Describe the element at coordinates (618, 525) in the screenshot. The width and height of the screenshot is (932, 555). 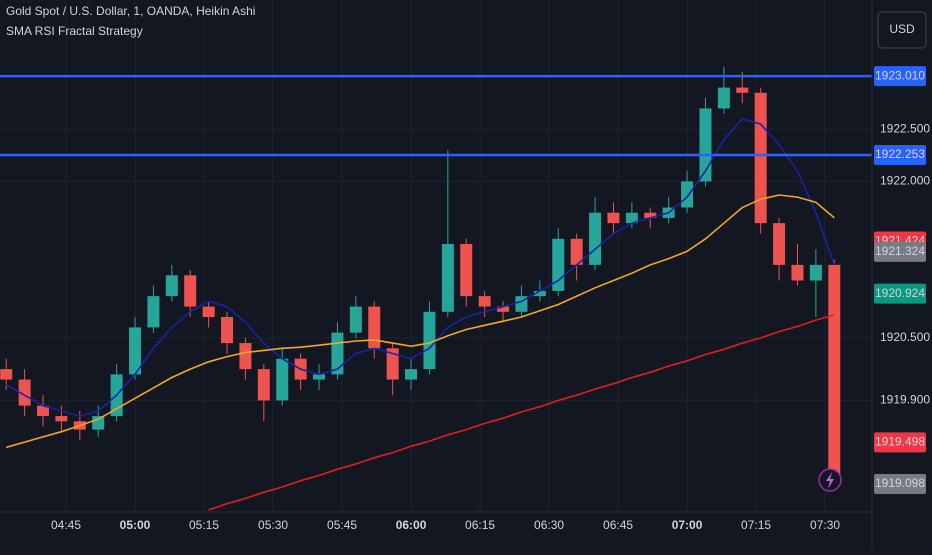
I see `x-tick-label: 06:45` at that location.